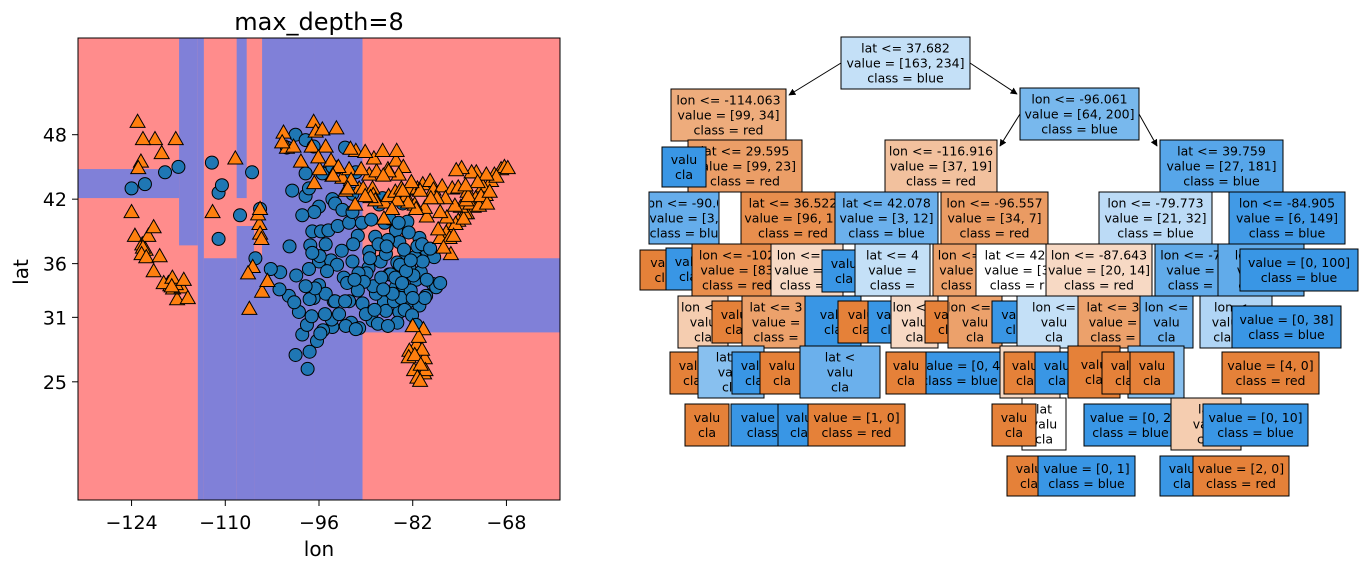 Image resolution: width=1362 pixels, height=571 pixels. Describe the element at coordinates (886, 218) in the screenshot. I see `tree-node-text: value = [3, 12]` at that location.